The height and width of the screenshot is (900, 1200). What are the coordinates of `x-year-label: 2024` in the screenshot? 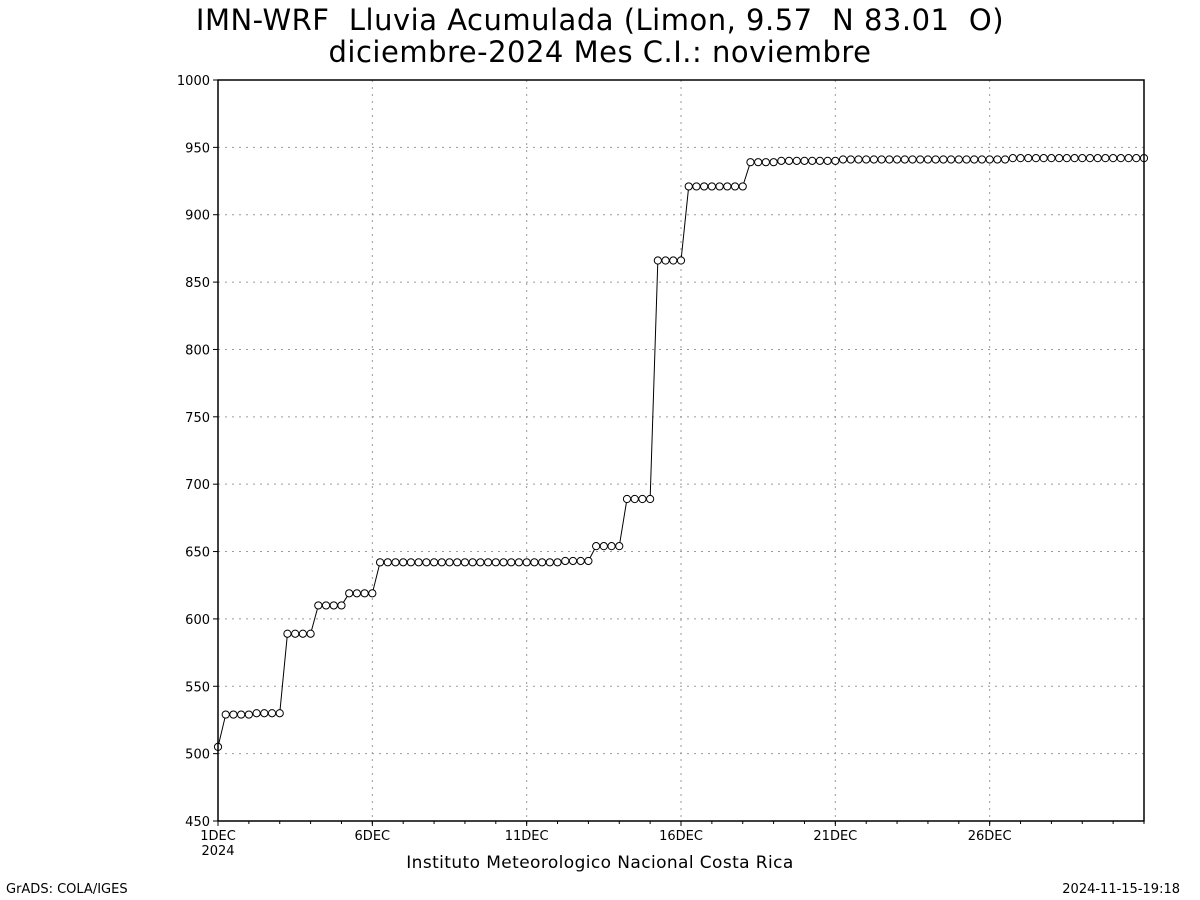 It's located at (217, 851).